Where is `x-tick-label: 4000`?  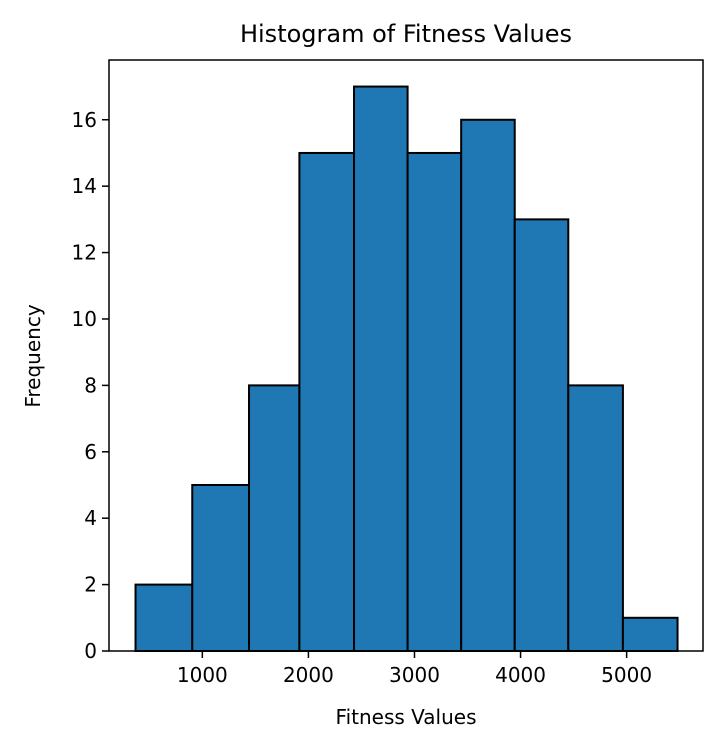 x-tick-label: 4000 is located at coordinates (520, 675).